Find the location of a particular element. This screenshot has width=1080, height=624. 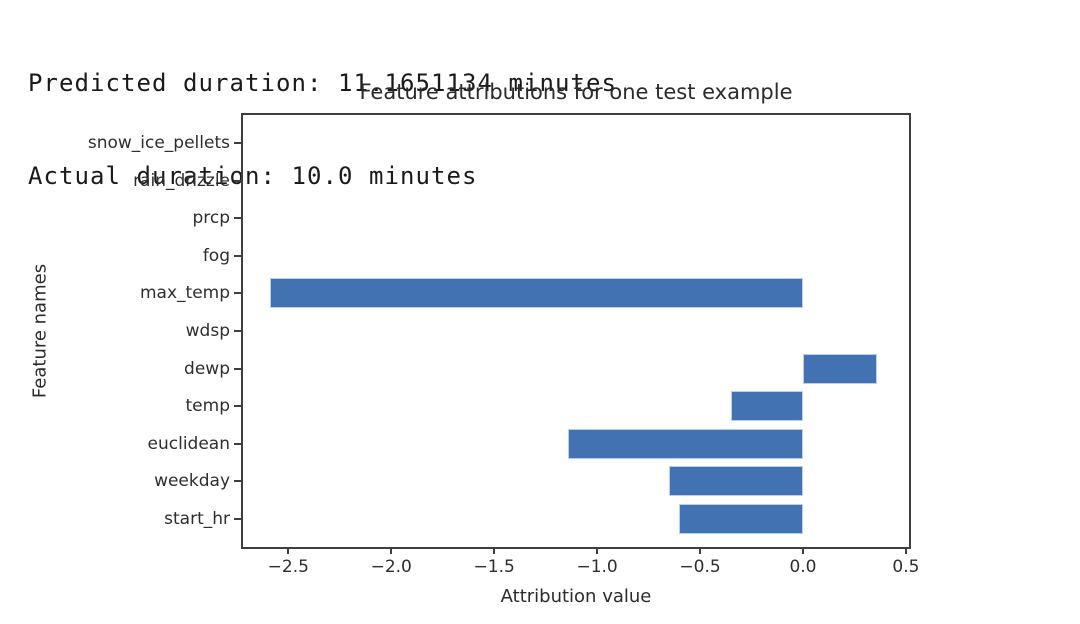

xtick-mark--1 is located at coordinates (597, 550).